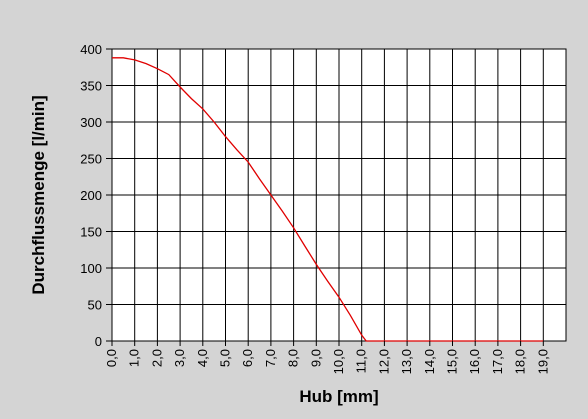 The width and height of the screenshot is (588, 419). I want to click on x-tick-label: 13,0, so click(406, 361).